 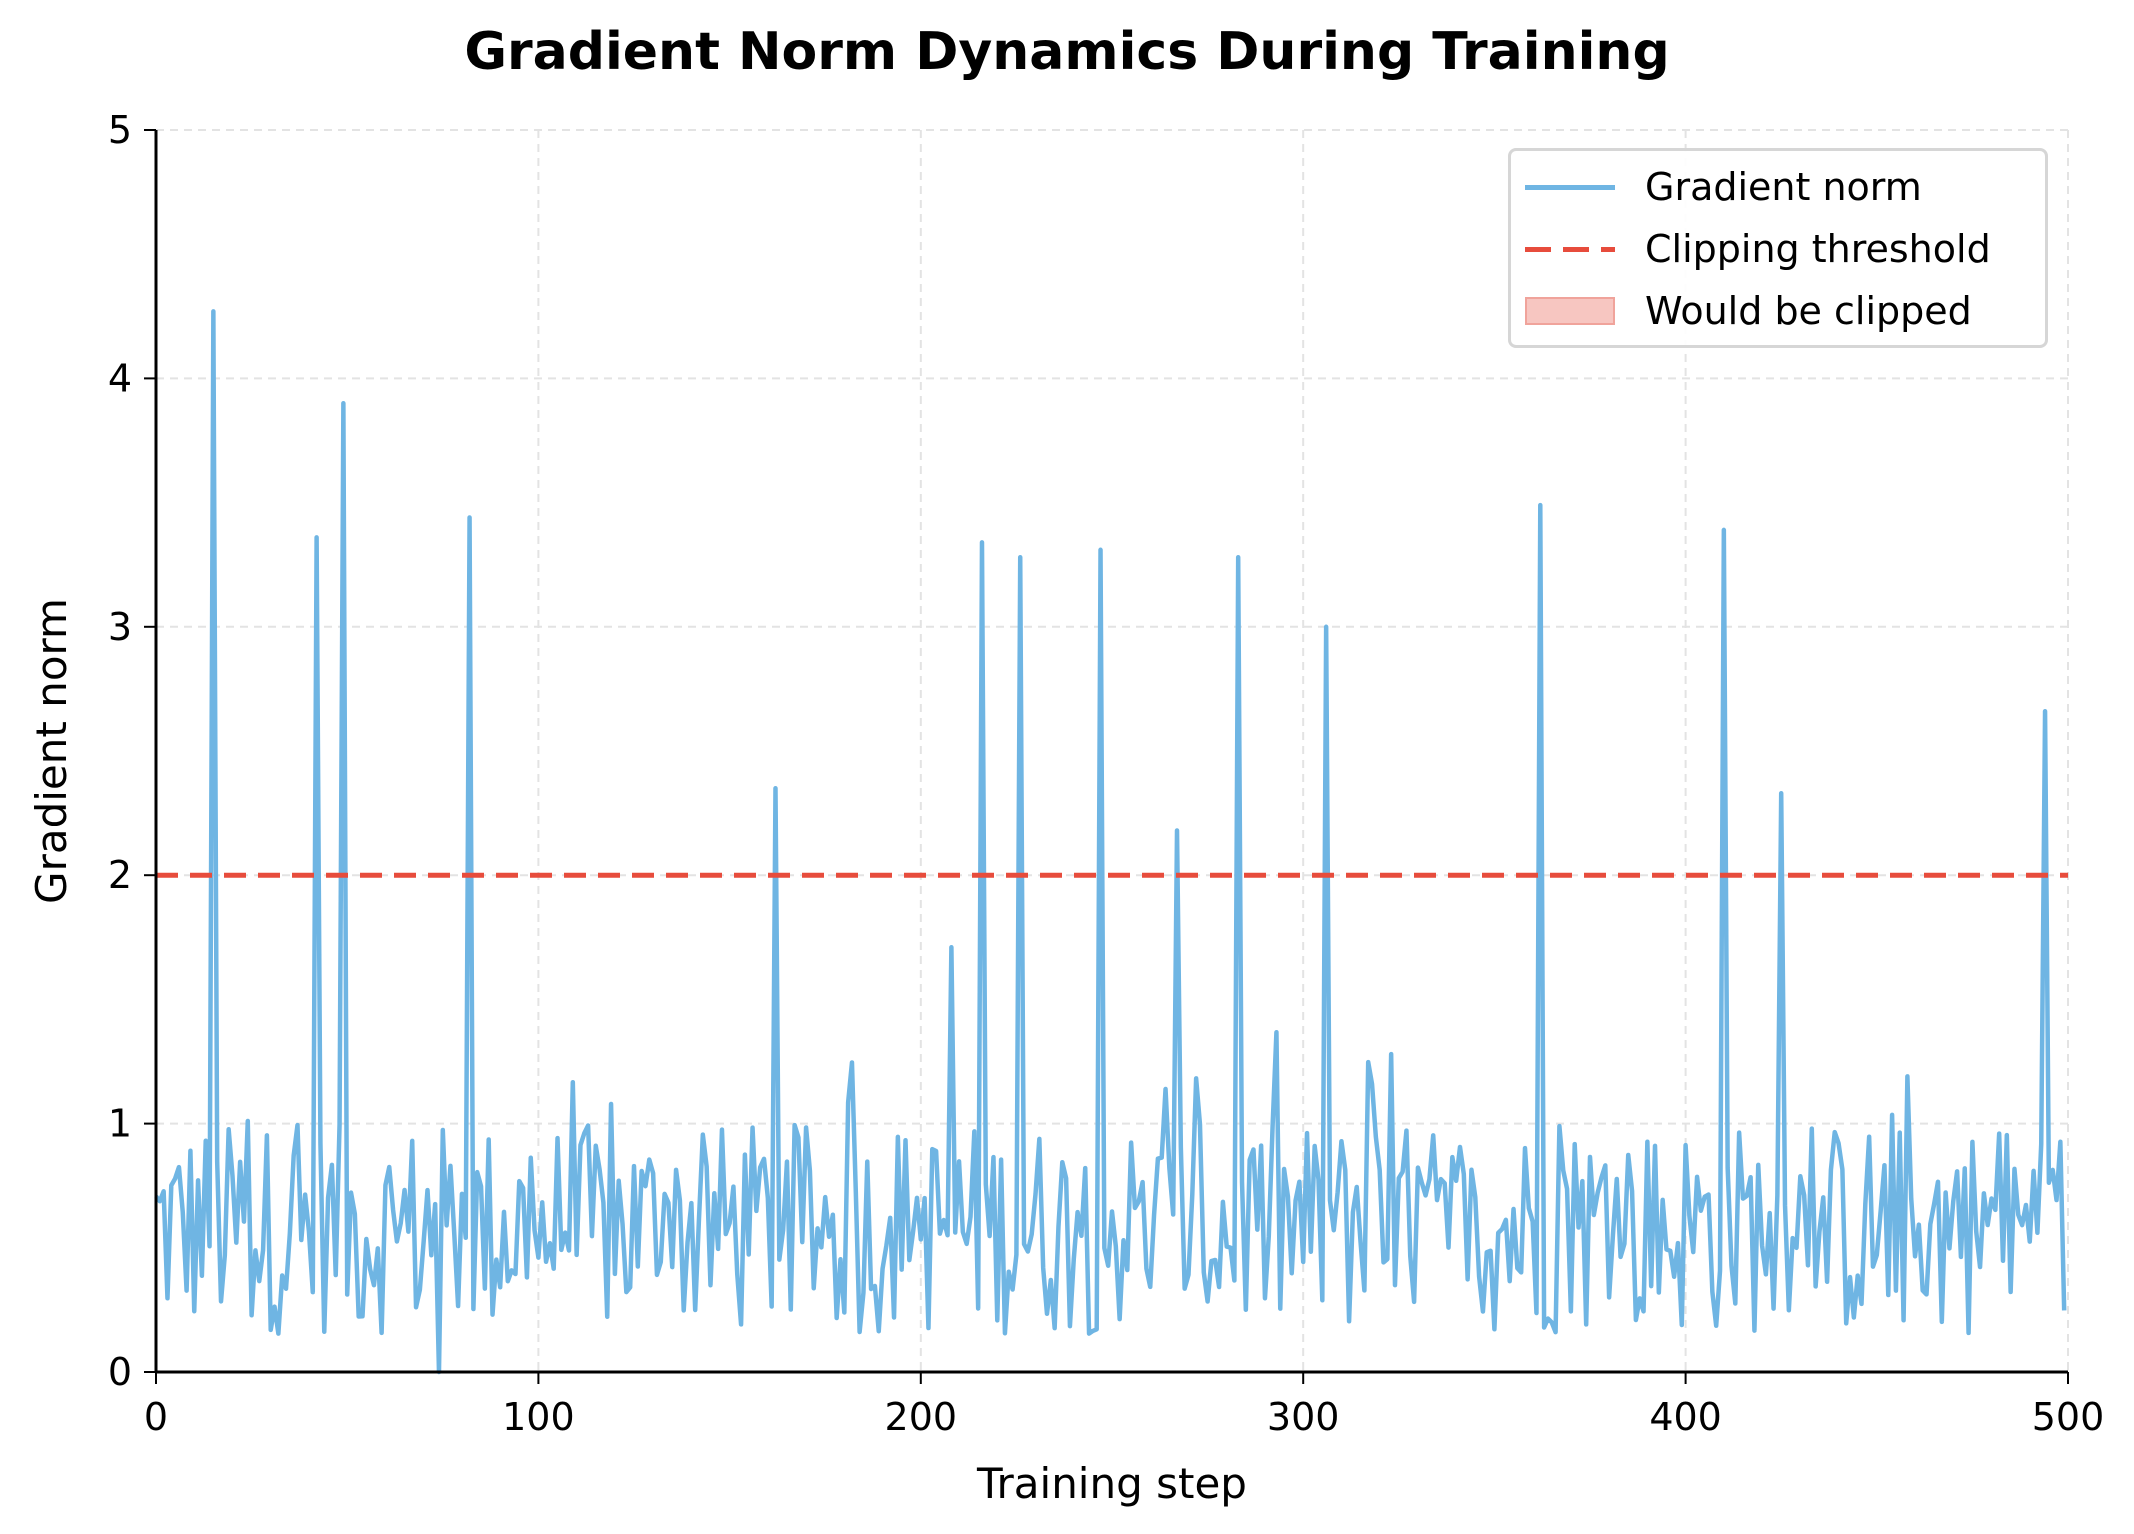 I want to click on x-tick-label: 500, so click(x=2068, y=1417).